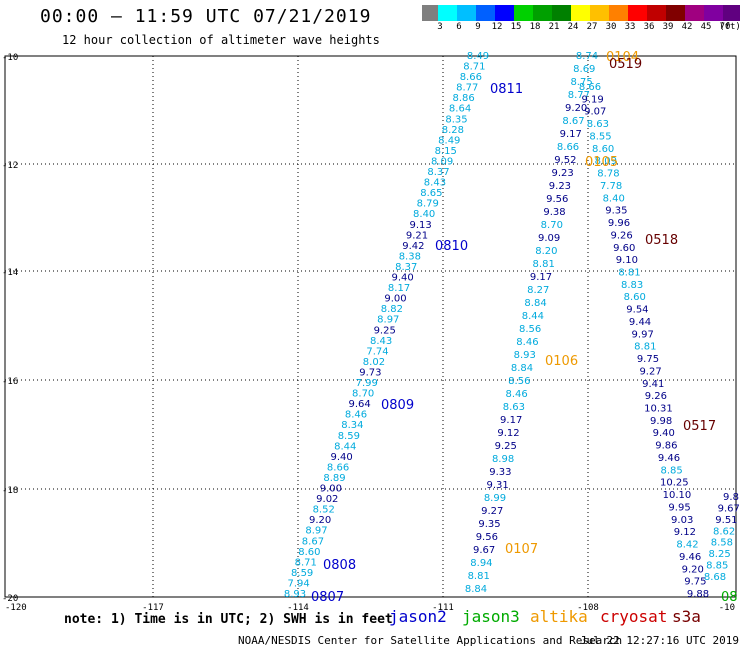  What do you see at coordinates (497, 27) in the screenshot?
I see `legend-label: 12` at bounding box center [497, 27].